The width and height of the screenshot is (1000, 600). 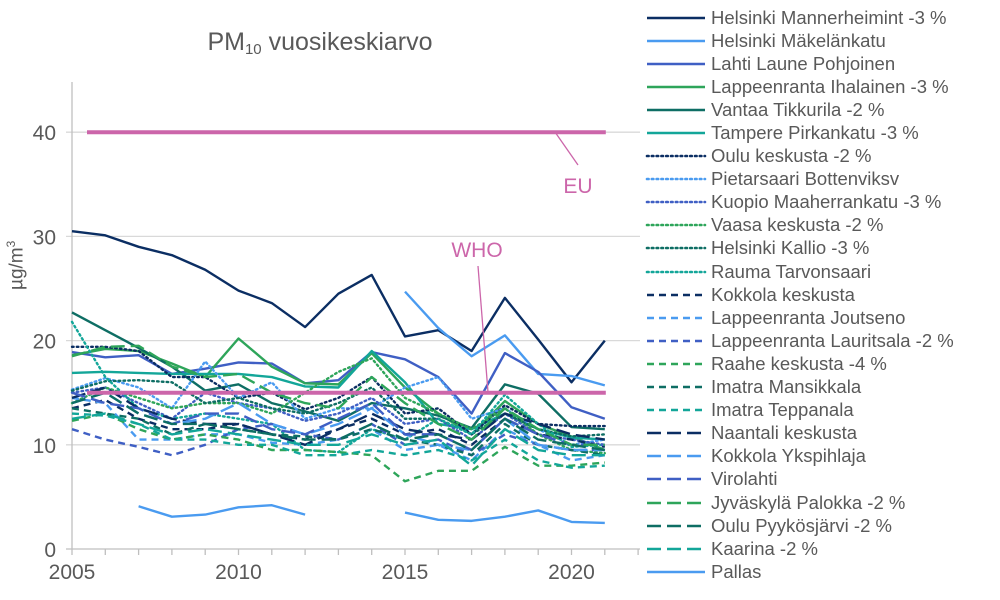 I want to click on legend-item: Virolahti, so click(x=799, y=479).